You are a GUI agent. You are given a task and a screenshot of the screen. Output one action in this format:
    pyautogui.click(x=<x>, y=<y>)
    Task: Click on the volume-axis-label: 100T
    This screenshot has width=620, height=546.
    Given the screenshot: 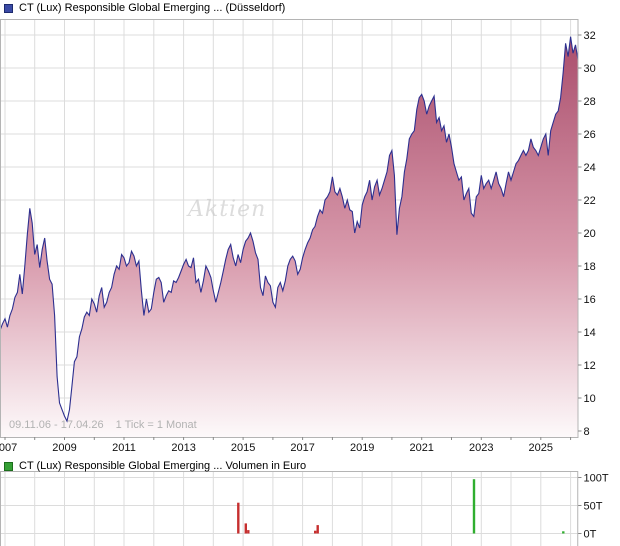 What is the action you would take?
    pyautogui.click(x=596, y=479)
    